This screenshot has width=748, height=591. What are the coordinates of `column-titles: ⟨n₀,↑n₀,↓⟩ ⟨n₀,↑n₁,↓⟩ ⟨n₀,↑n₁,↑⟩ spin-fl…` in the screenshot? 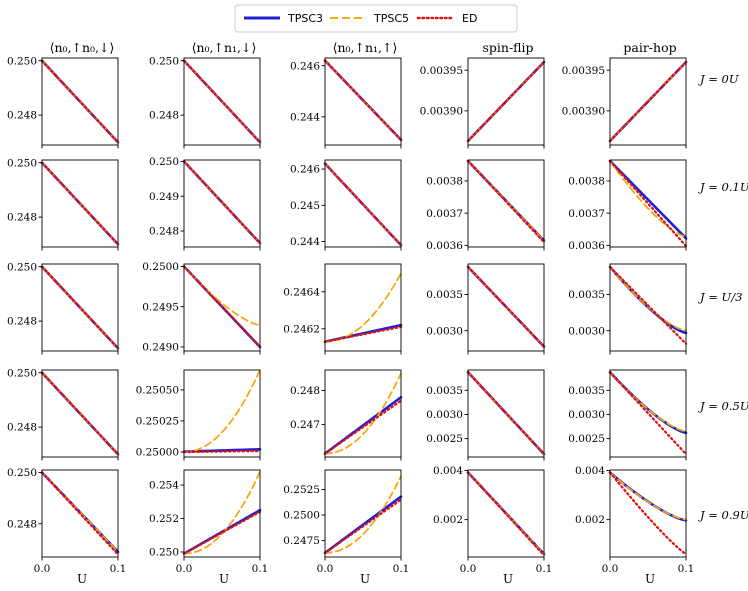 It's located at (363, 47).